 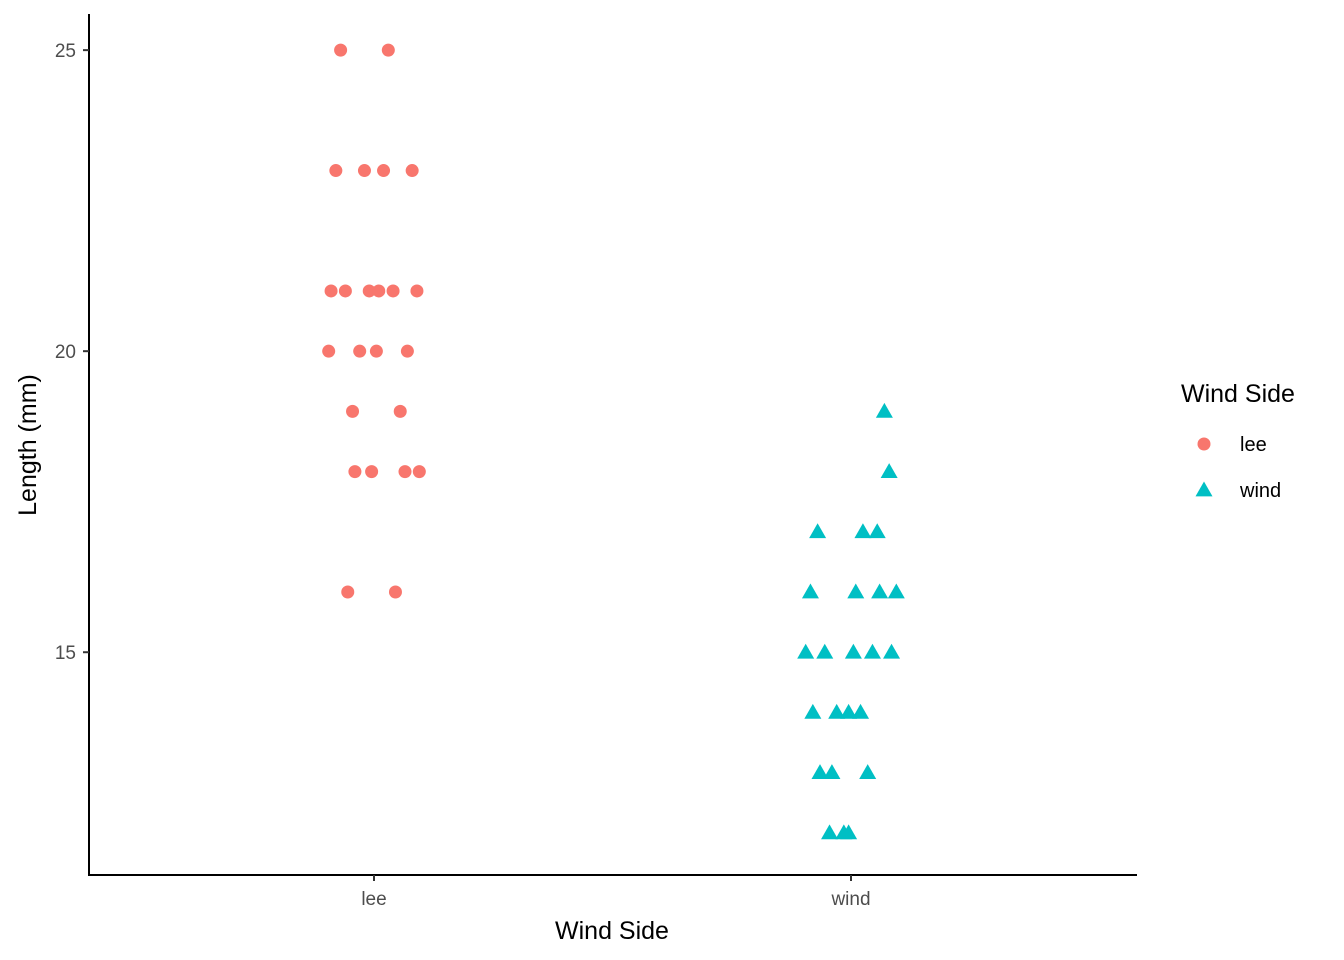 What do you see at coordinates (616, 892) in the screenshot?
I see `x-axis-ticks: lee wind` at bounding box center [616, 892].